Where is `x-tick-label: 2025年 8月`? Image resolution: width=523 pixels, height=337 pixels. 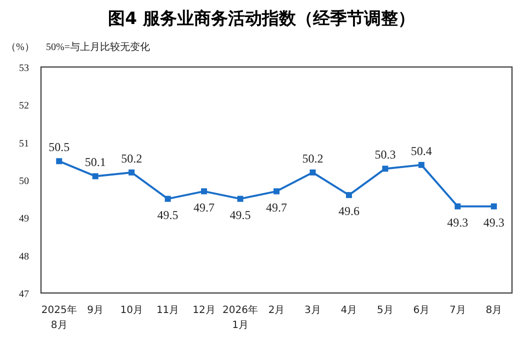
x-tick-label: 2025年 8月 is located at coordinates (59, 317).